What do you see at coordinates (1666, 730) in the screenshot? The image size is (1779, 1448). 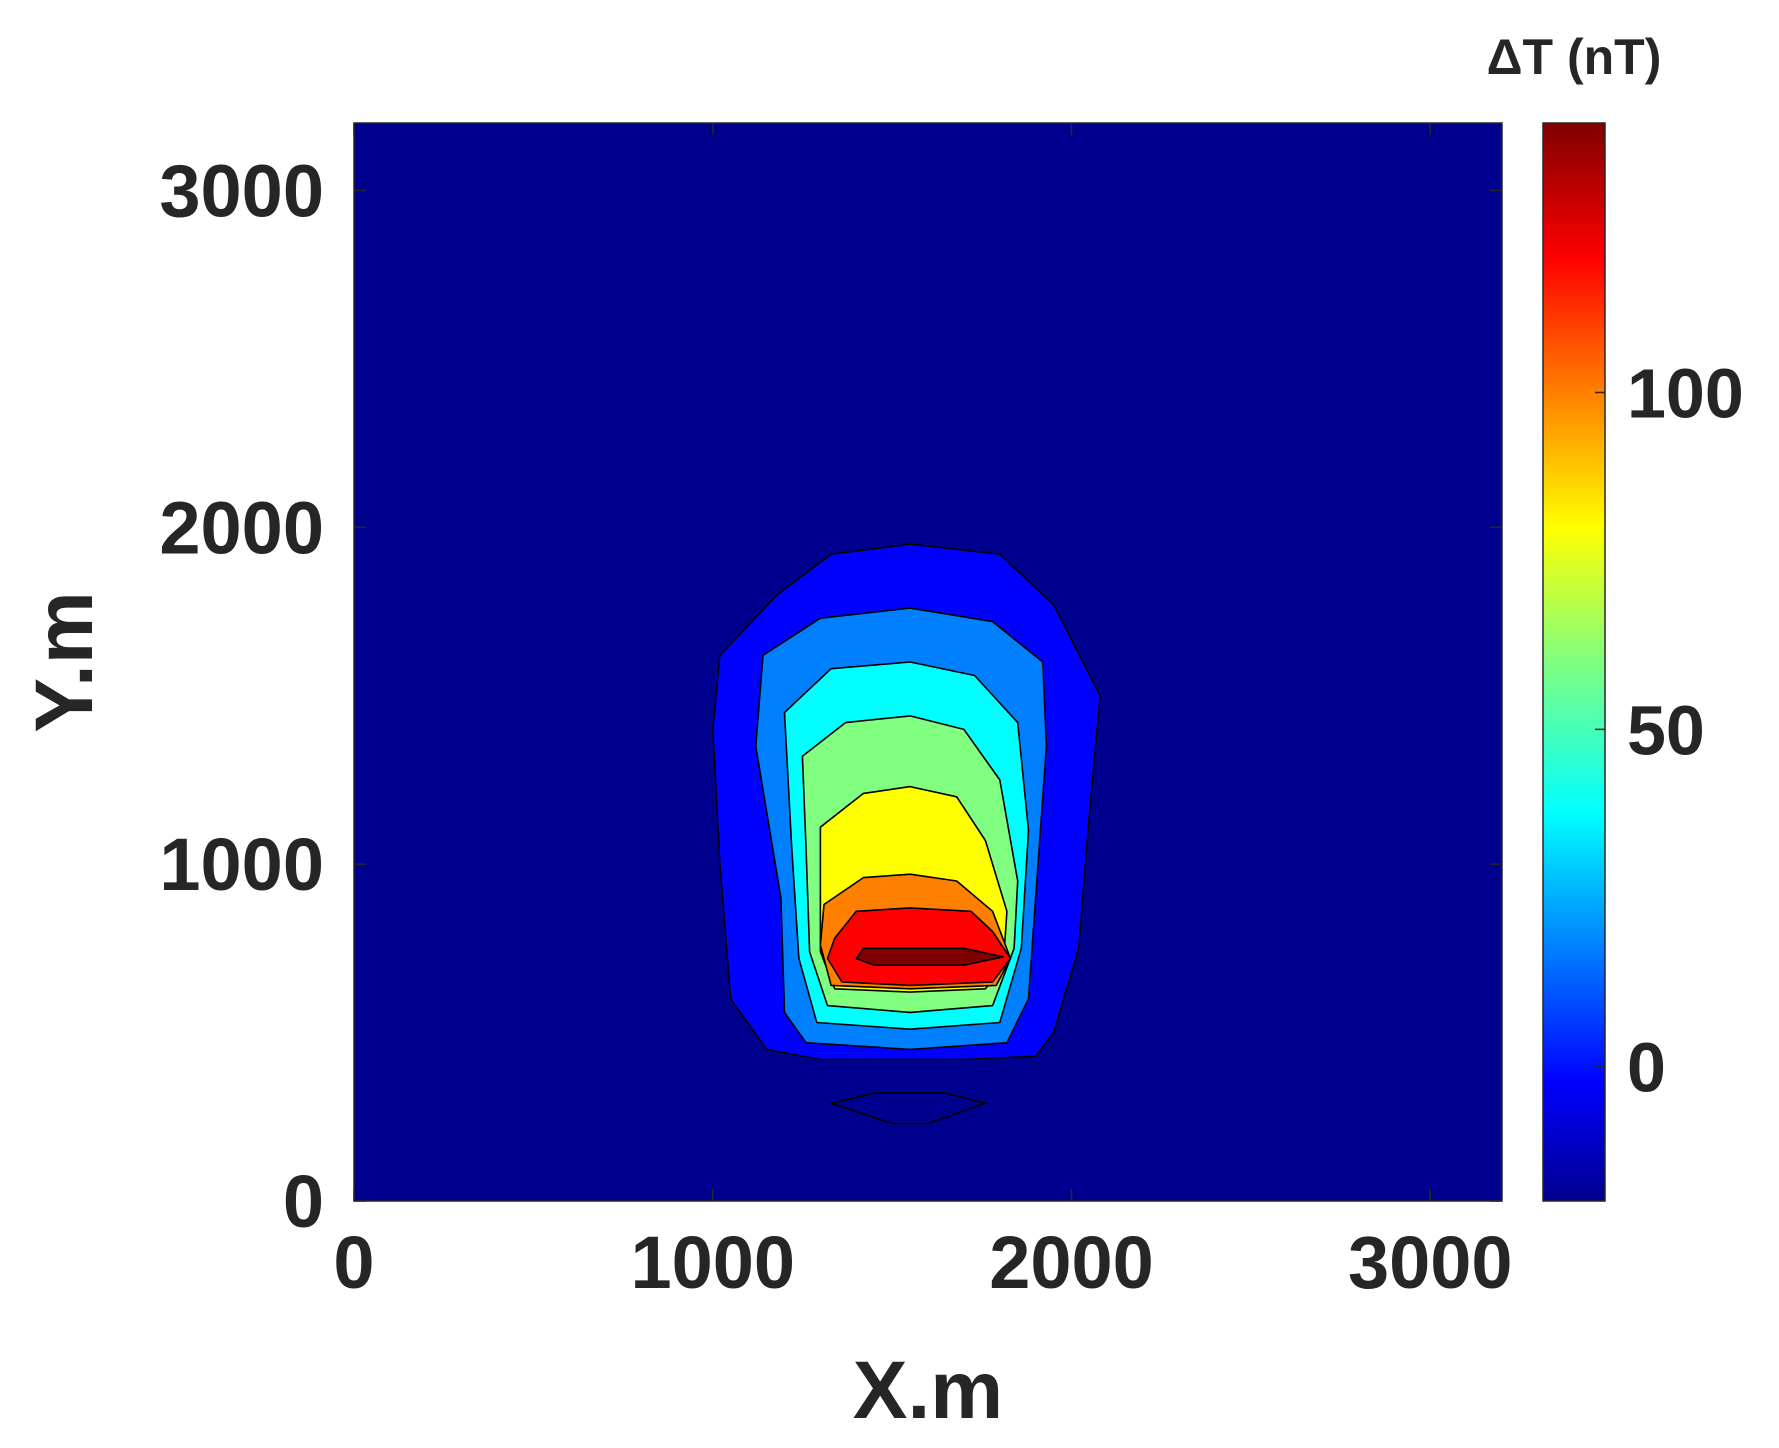 I see `colorbar-tick-label: 50` at bounding box center [1666, 730].